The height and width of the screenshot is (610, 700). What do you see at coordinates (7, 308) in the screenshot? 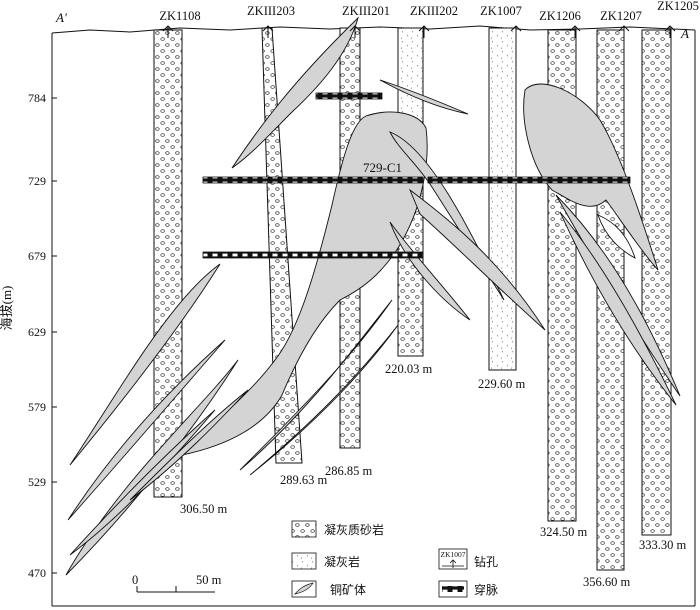
I see `axis-title: 海拔(m)` at bounding box center [7, 308].